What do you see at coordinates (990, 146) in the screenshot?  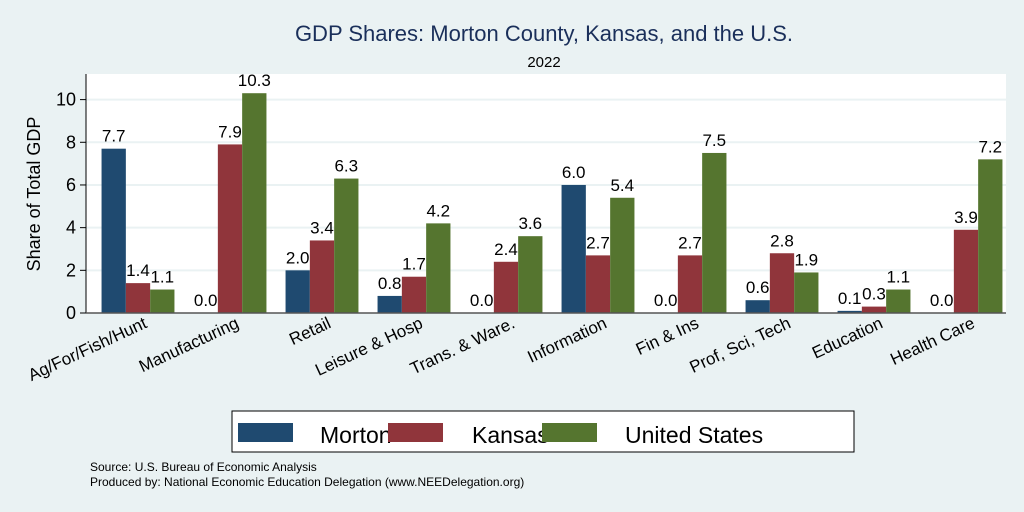 I see `data-label: 7.2` at bounding box center [990, 146].